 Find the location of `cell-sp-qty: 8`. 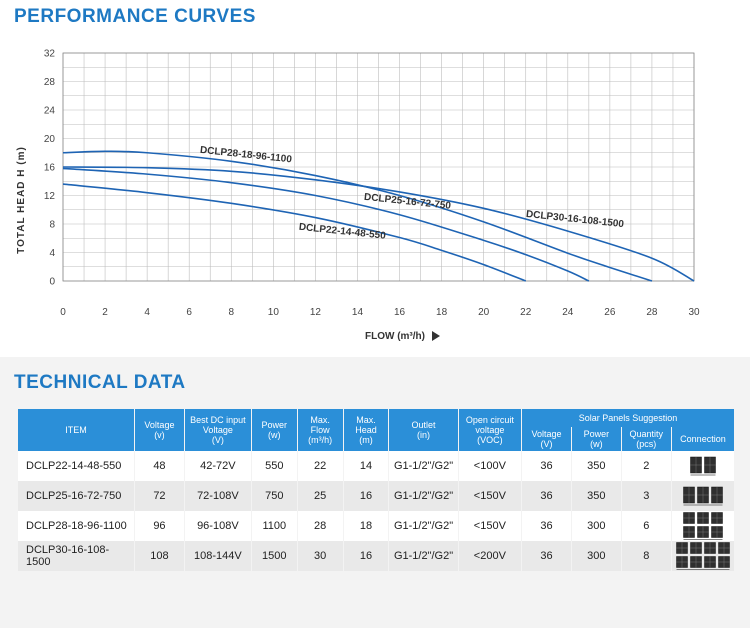

cell-sp-qty: 8 is located at coordinates (646, 556).